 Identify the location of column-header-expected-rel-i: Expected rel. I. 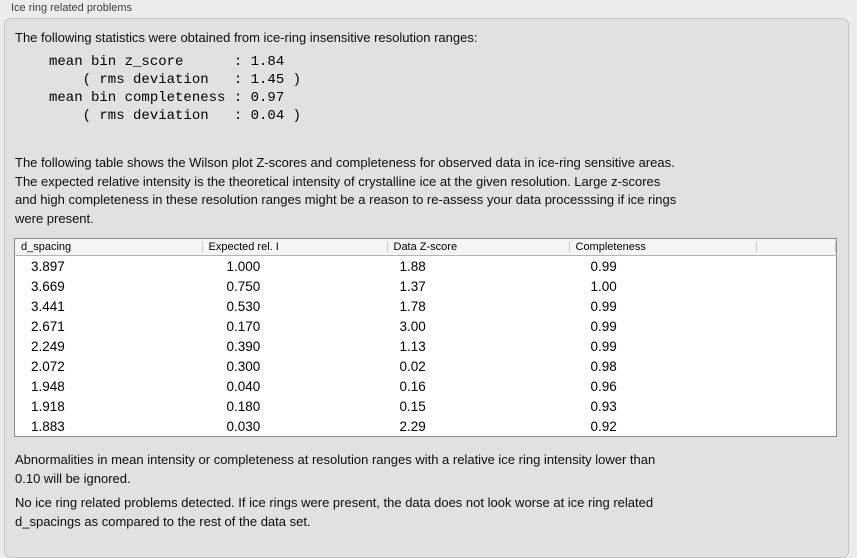
(295, 247).